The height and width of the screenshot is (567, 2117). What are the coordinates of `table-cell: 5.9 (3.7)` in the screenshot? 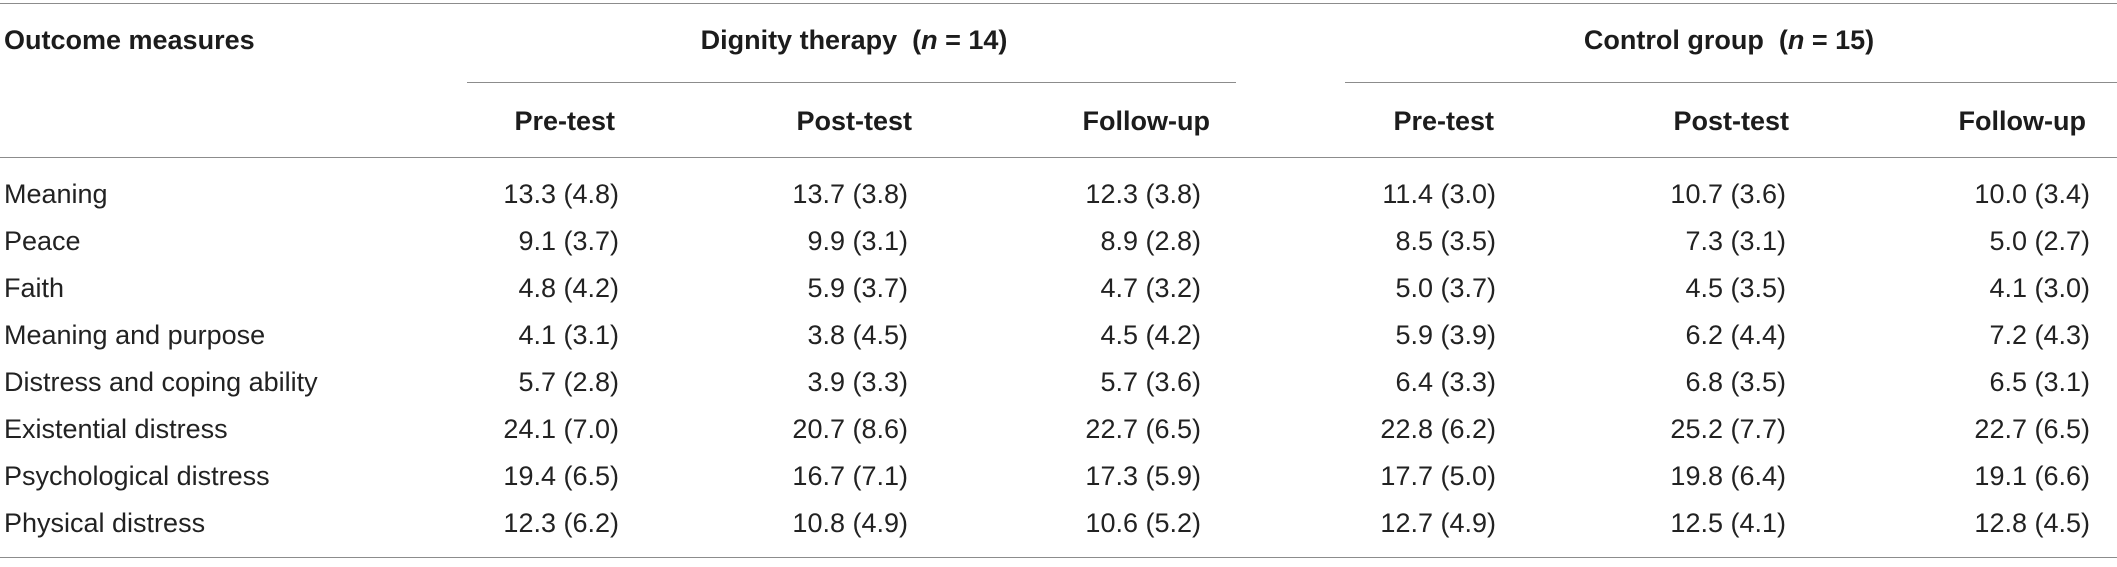 It's located at (857, 288).